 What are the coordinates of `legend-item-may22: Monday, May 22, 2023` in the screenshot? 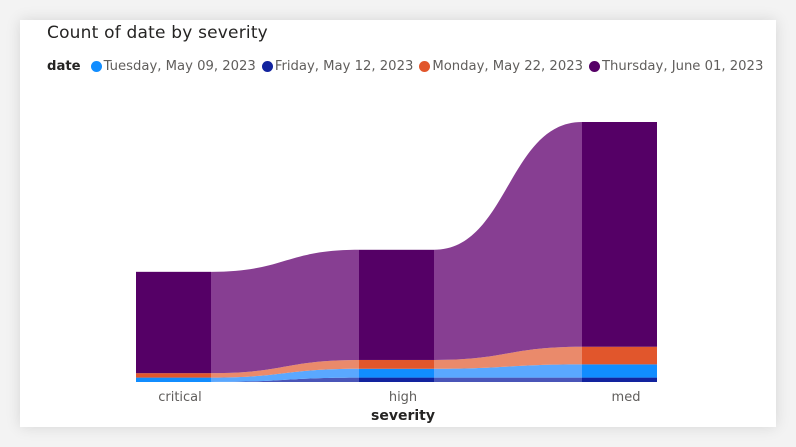 It's located at (501, 66).